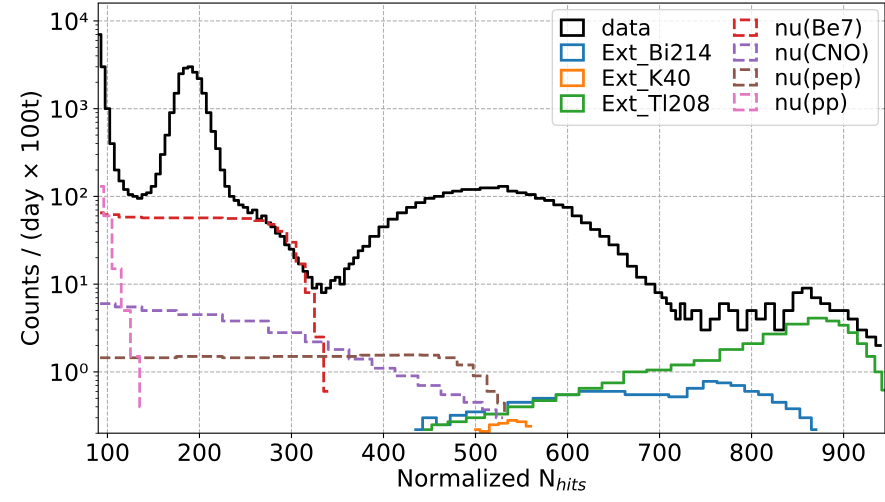 This screenshot has width=885, height=502. I want to click on y-tick-label: 10⁰, so click(70, 372).